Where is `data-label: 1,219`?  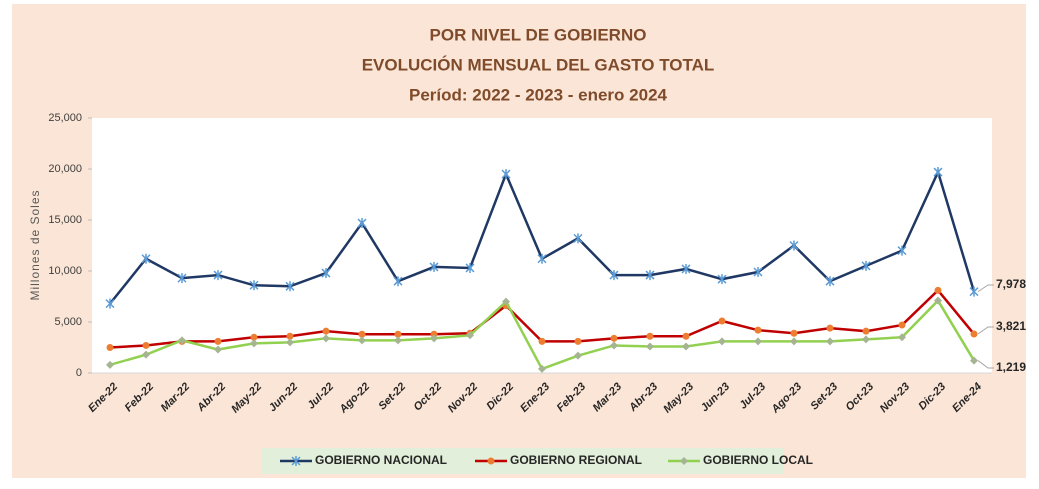 data-label: 1,219 is located at coordinates (1011, 367).